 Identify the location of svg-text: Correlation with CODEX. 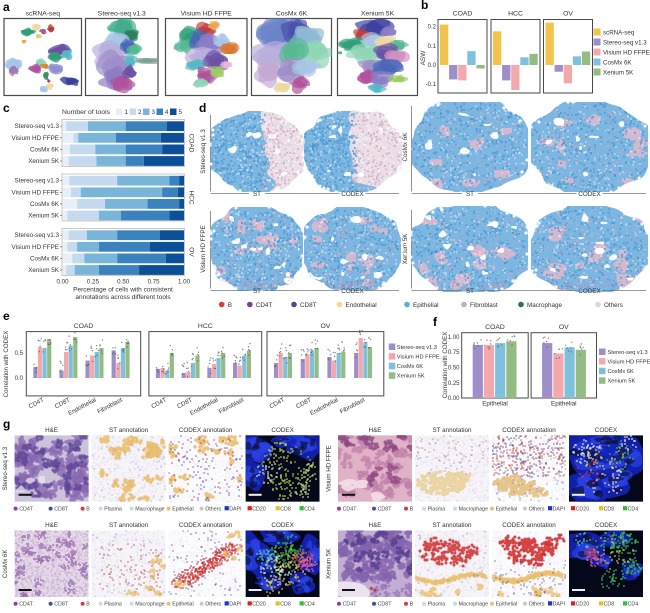
(445, 365).